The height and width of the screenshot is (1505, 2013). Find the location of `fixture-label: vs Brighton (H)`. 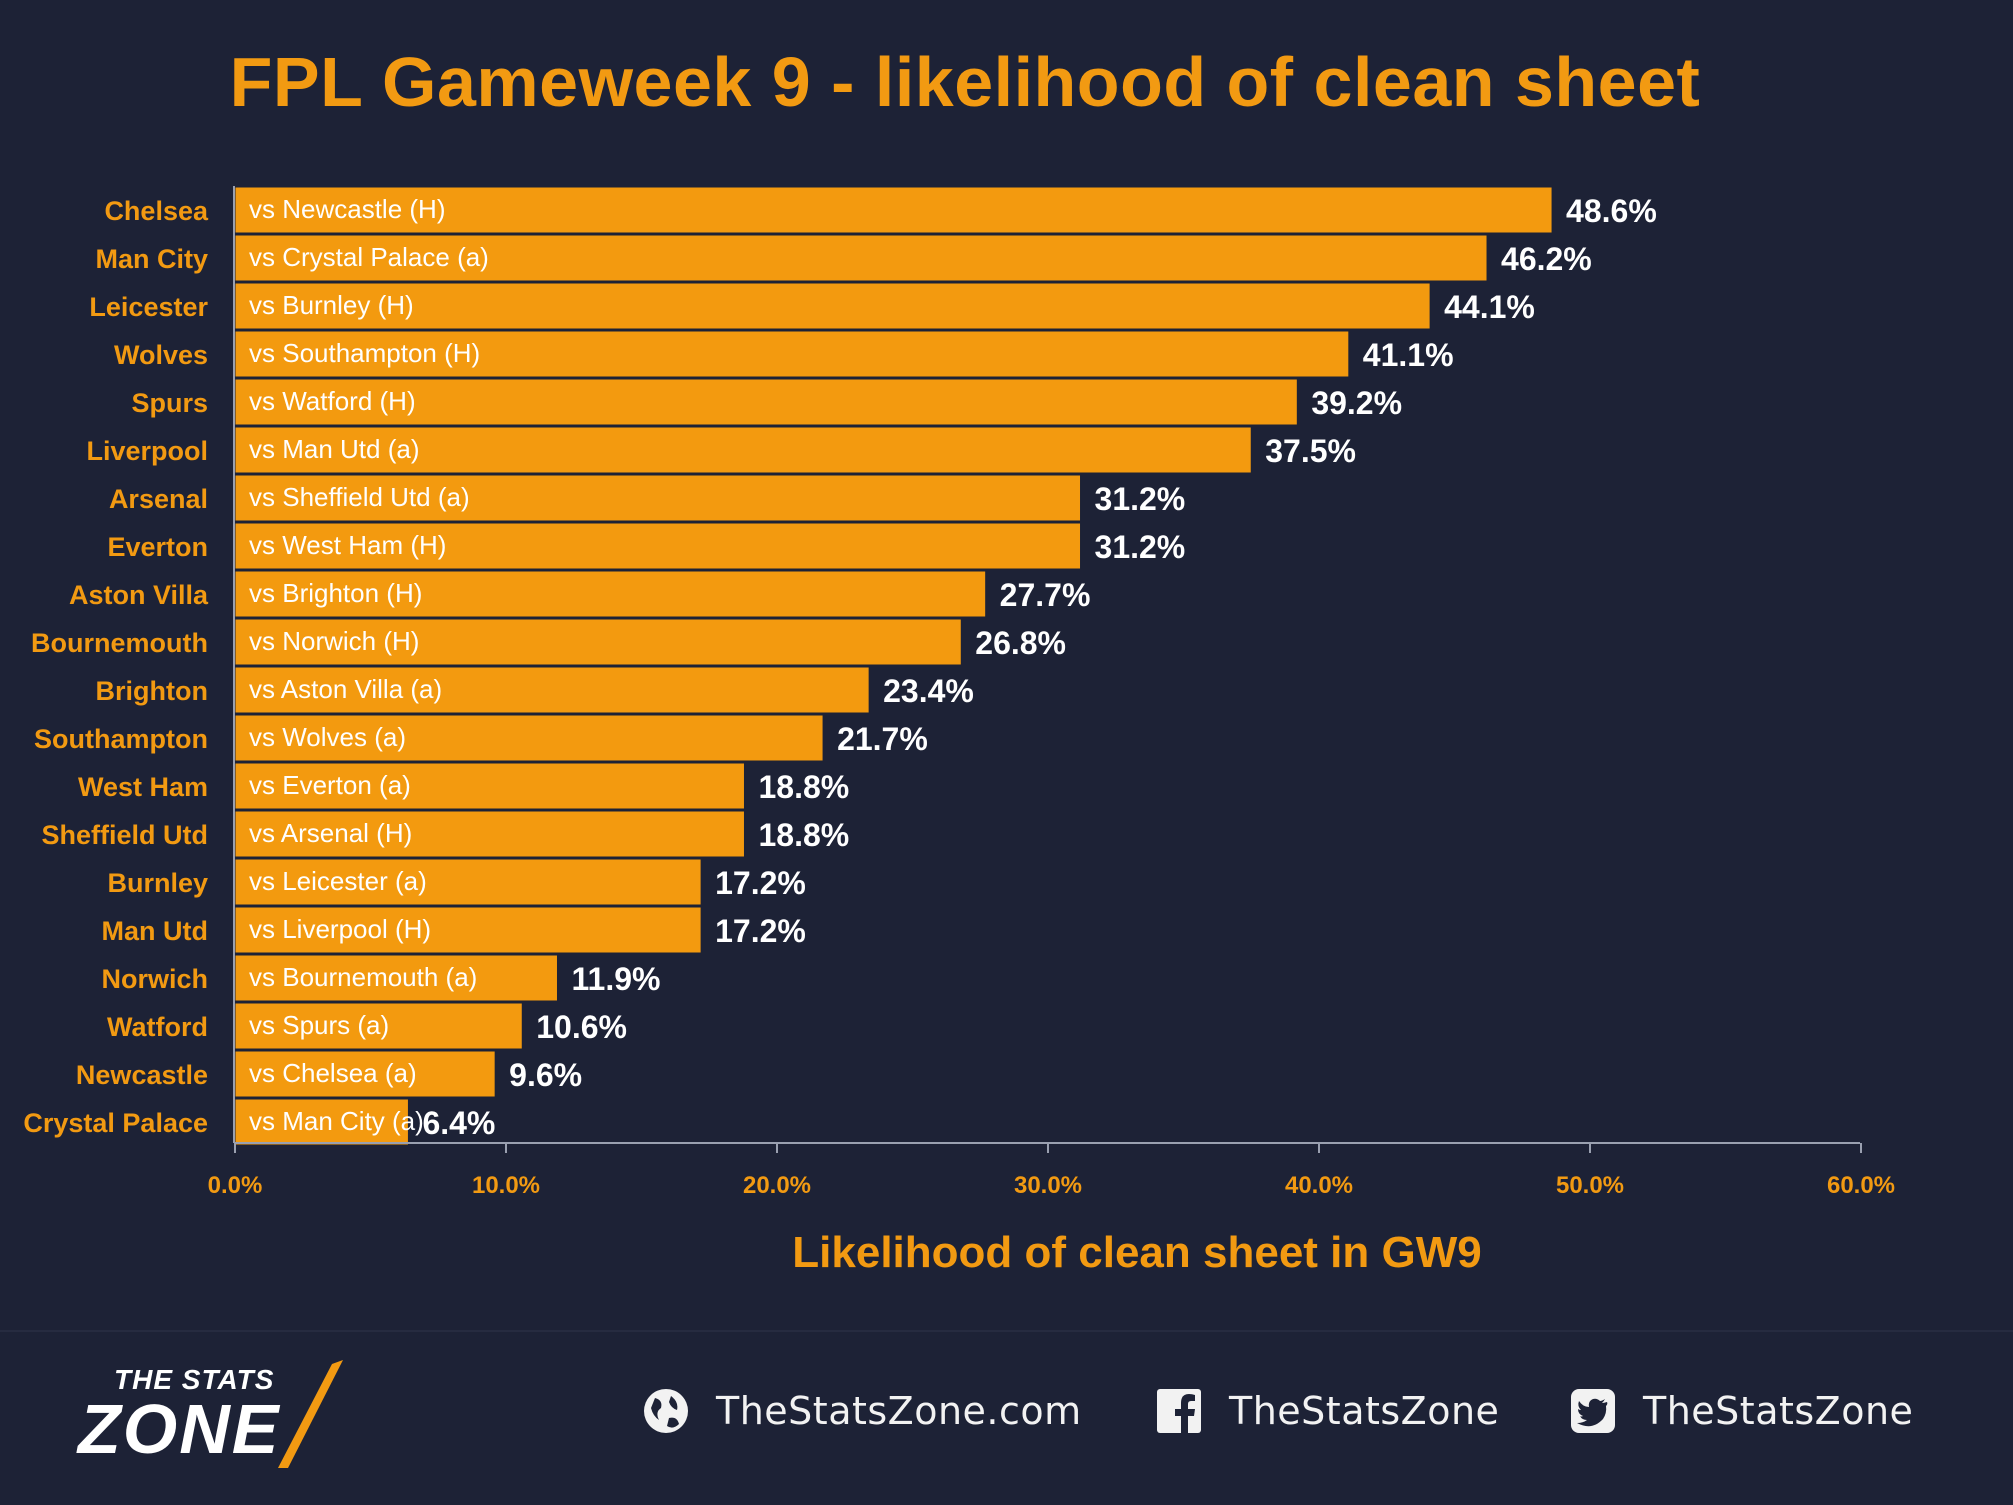

fixture-label: vs Brighton (H) is located at coordinates (335, 593).